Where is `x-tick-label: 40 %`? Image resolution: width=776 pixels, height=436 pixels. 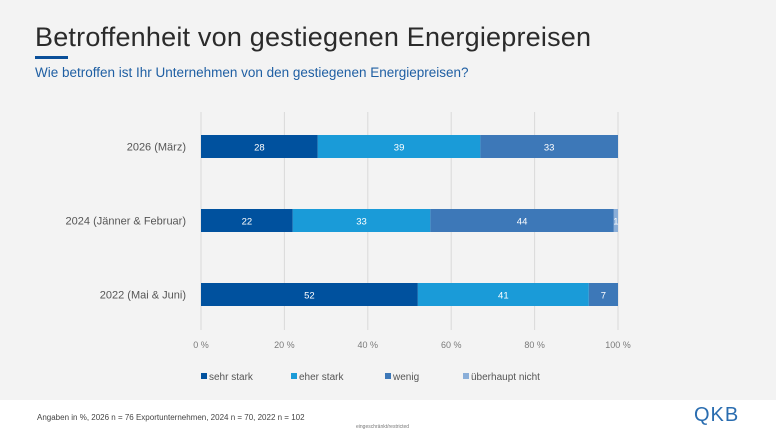
x-tick-label: 40 % is located at coordinates (368, 345).